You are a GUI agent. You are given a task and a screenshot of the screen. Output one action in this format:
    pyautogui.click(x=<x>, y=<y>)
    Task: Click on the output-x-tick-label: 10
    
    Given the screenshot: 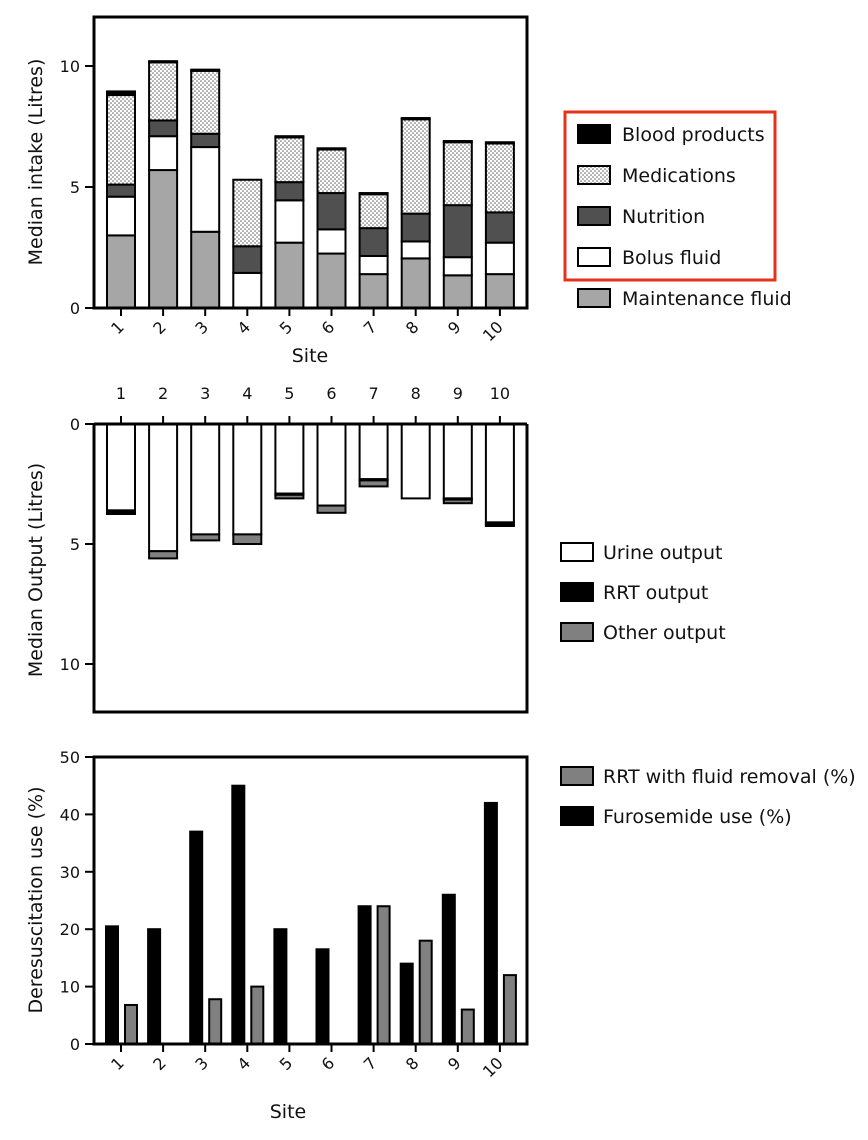 What is the action you would take?
    pyautogui.click(x=500, y=393)
    